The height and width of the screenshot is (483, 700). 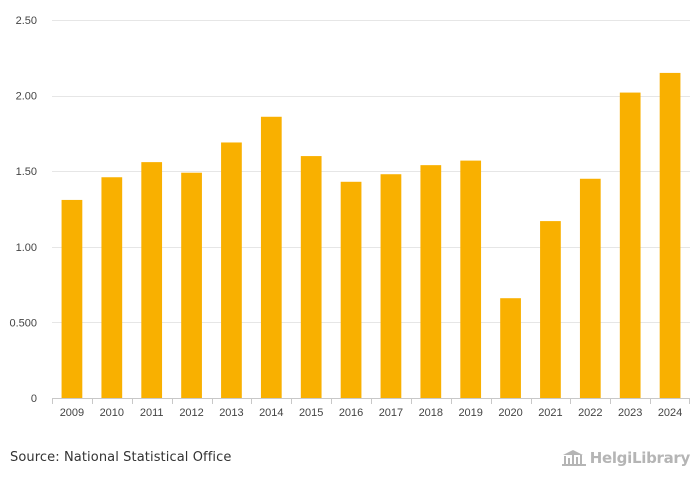 What do you see at coordinates (550, 309) in the screenshot?
I see `bar-2021` at bounding box center [550, 309].